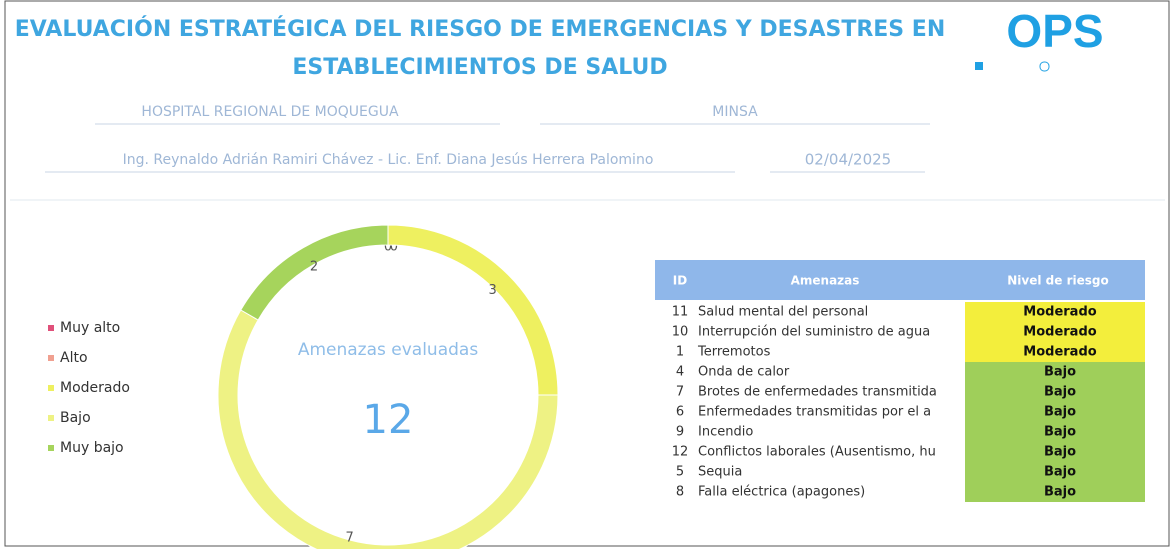  What do you see at coordinates (814, 412) in the screenshot?
I see `row-threat: Enfermedades transmitidas por el a` at bounding box center [814, 412].